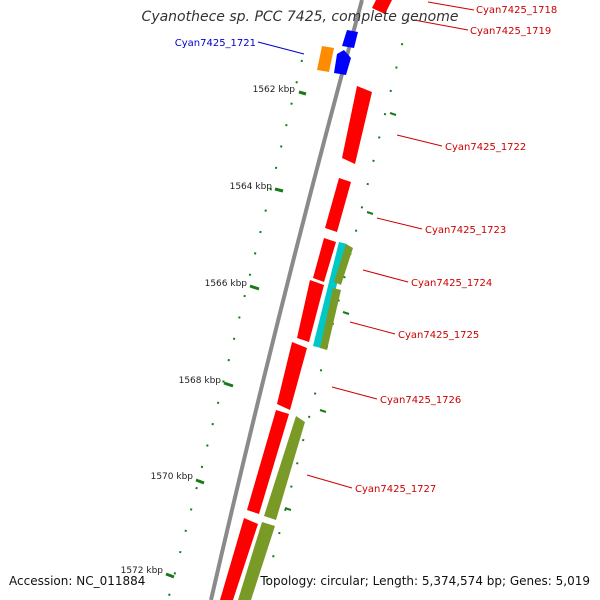  Describe the element at coordinates (172, 477) in the screenshot. I see `ruler-label: 1570 kbp` at that location.